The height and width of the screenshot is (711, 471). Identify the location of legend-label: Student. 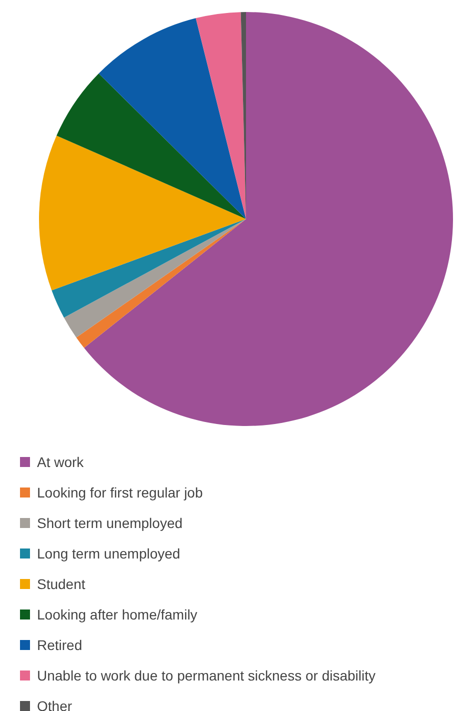
(61, 584).